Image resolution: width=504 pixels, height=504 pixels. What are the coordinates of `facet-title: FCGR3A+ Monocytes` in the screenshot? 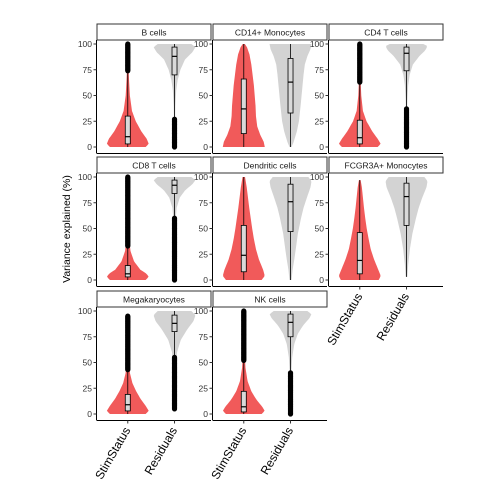 It's located at (386, 166).